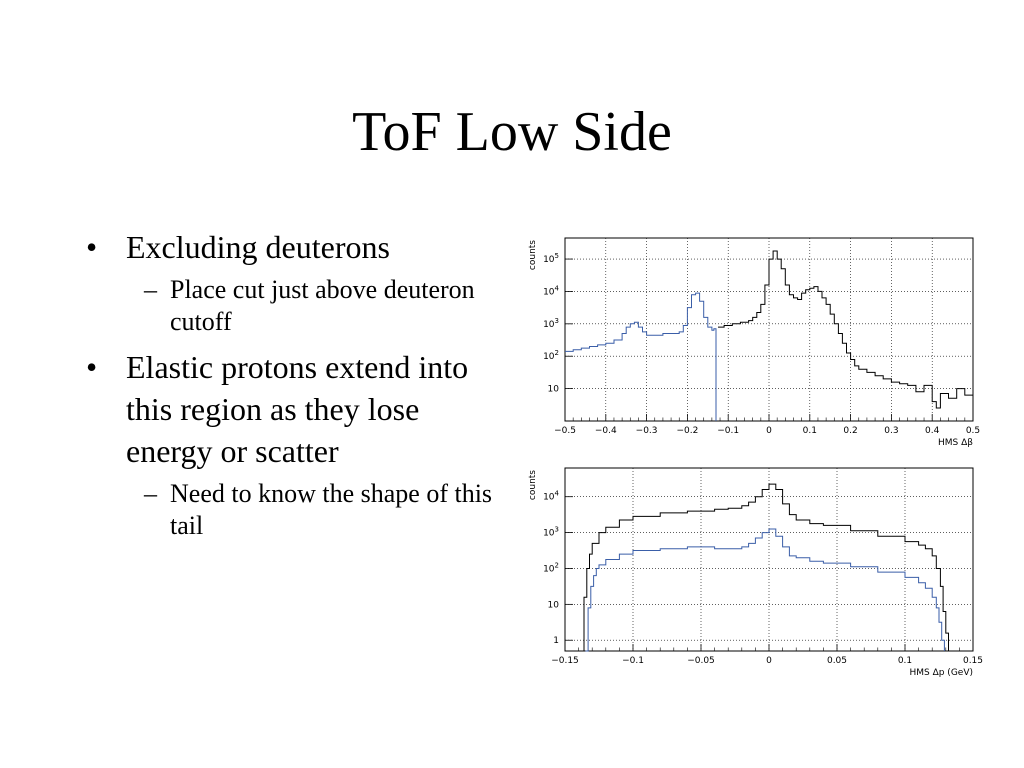  Describe the element at coordinates (512, 132) in the screenshot. I see `slide-title: ToF Low Side` at that location.